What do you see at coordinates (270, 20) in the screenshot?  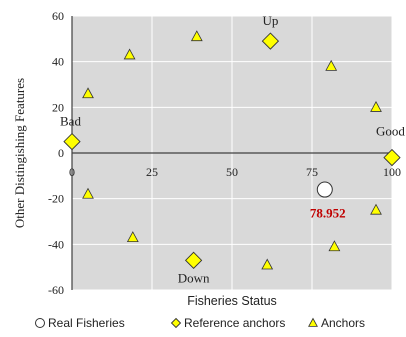 I see `annotation-up: Up` at bounding box center [270, 20].